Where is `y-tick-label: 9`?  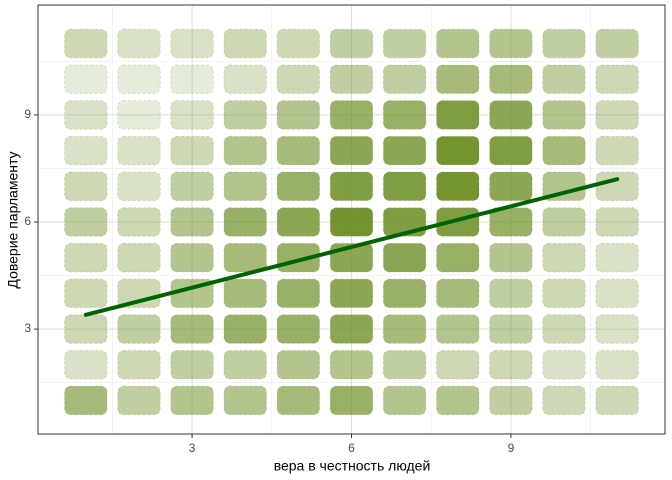 y-tick-label: 9 is located at coordinates (27, 114).